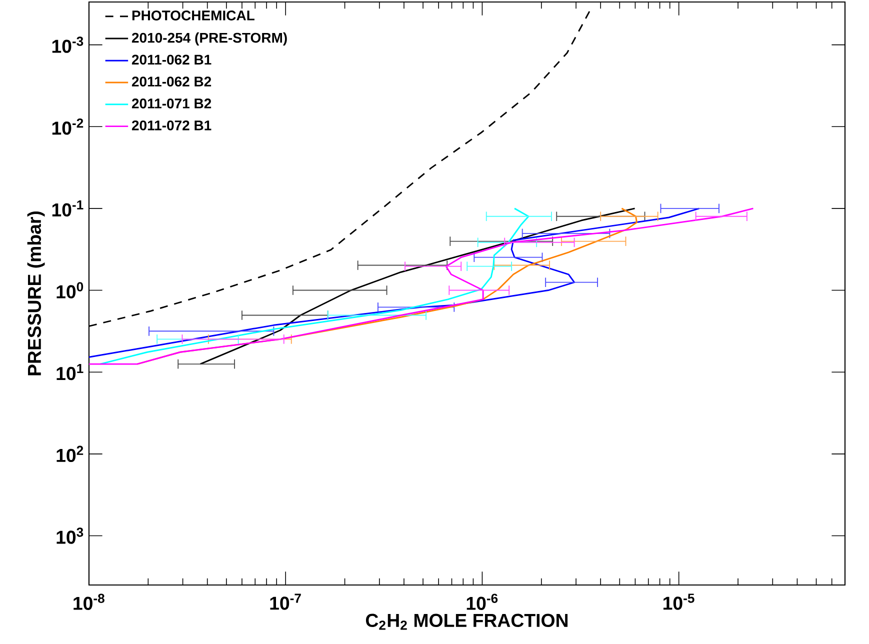 The image size is (869, 644). Describe the element at coordinates (70, 454) in the screenshot. I see `y-tick-label: 10$^{2}$` at that location.